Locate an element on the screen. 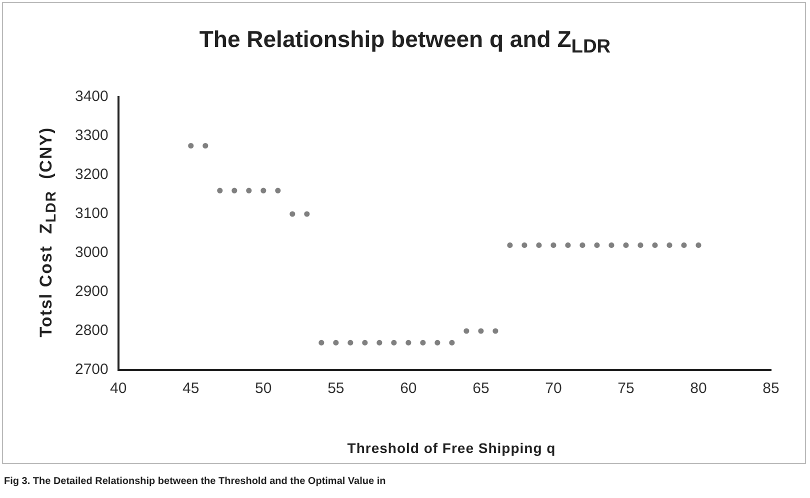 The height and width of the screenshot is (498, 810). y-tick-label: 2700 is located at coordinates (91, 369).